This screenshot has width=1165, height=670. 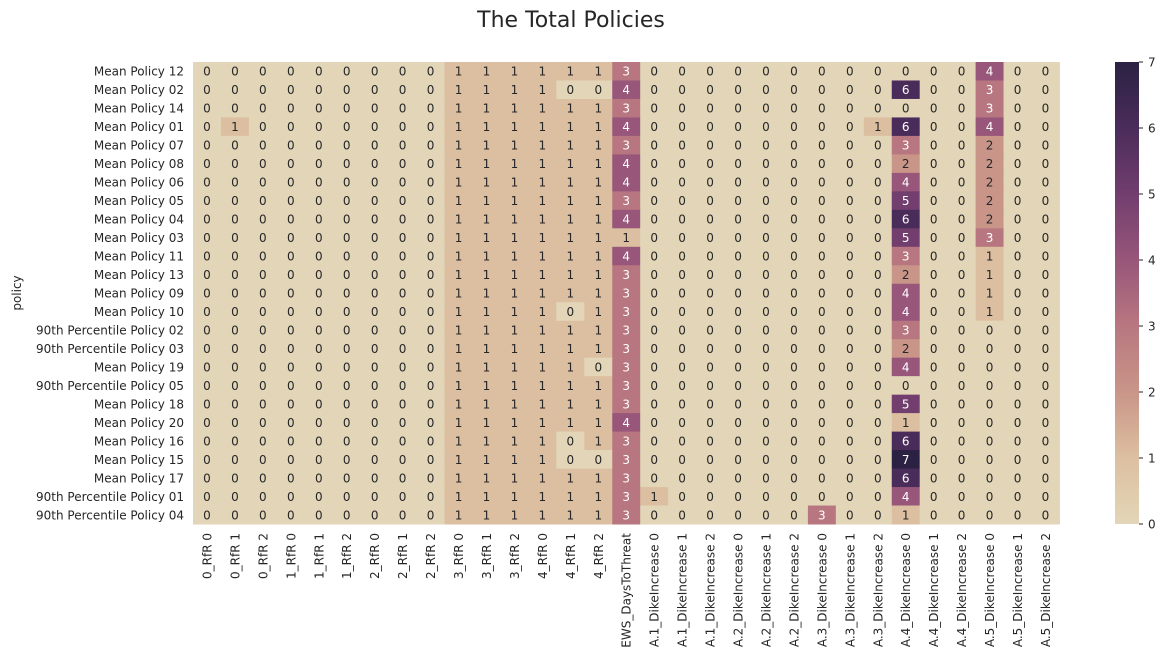 I want to click on row-label: Mean Policy 09, so click(x=139, y=294).